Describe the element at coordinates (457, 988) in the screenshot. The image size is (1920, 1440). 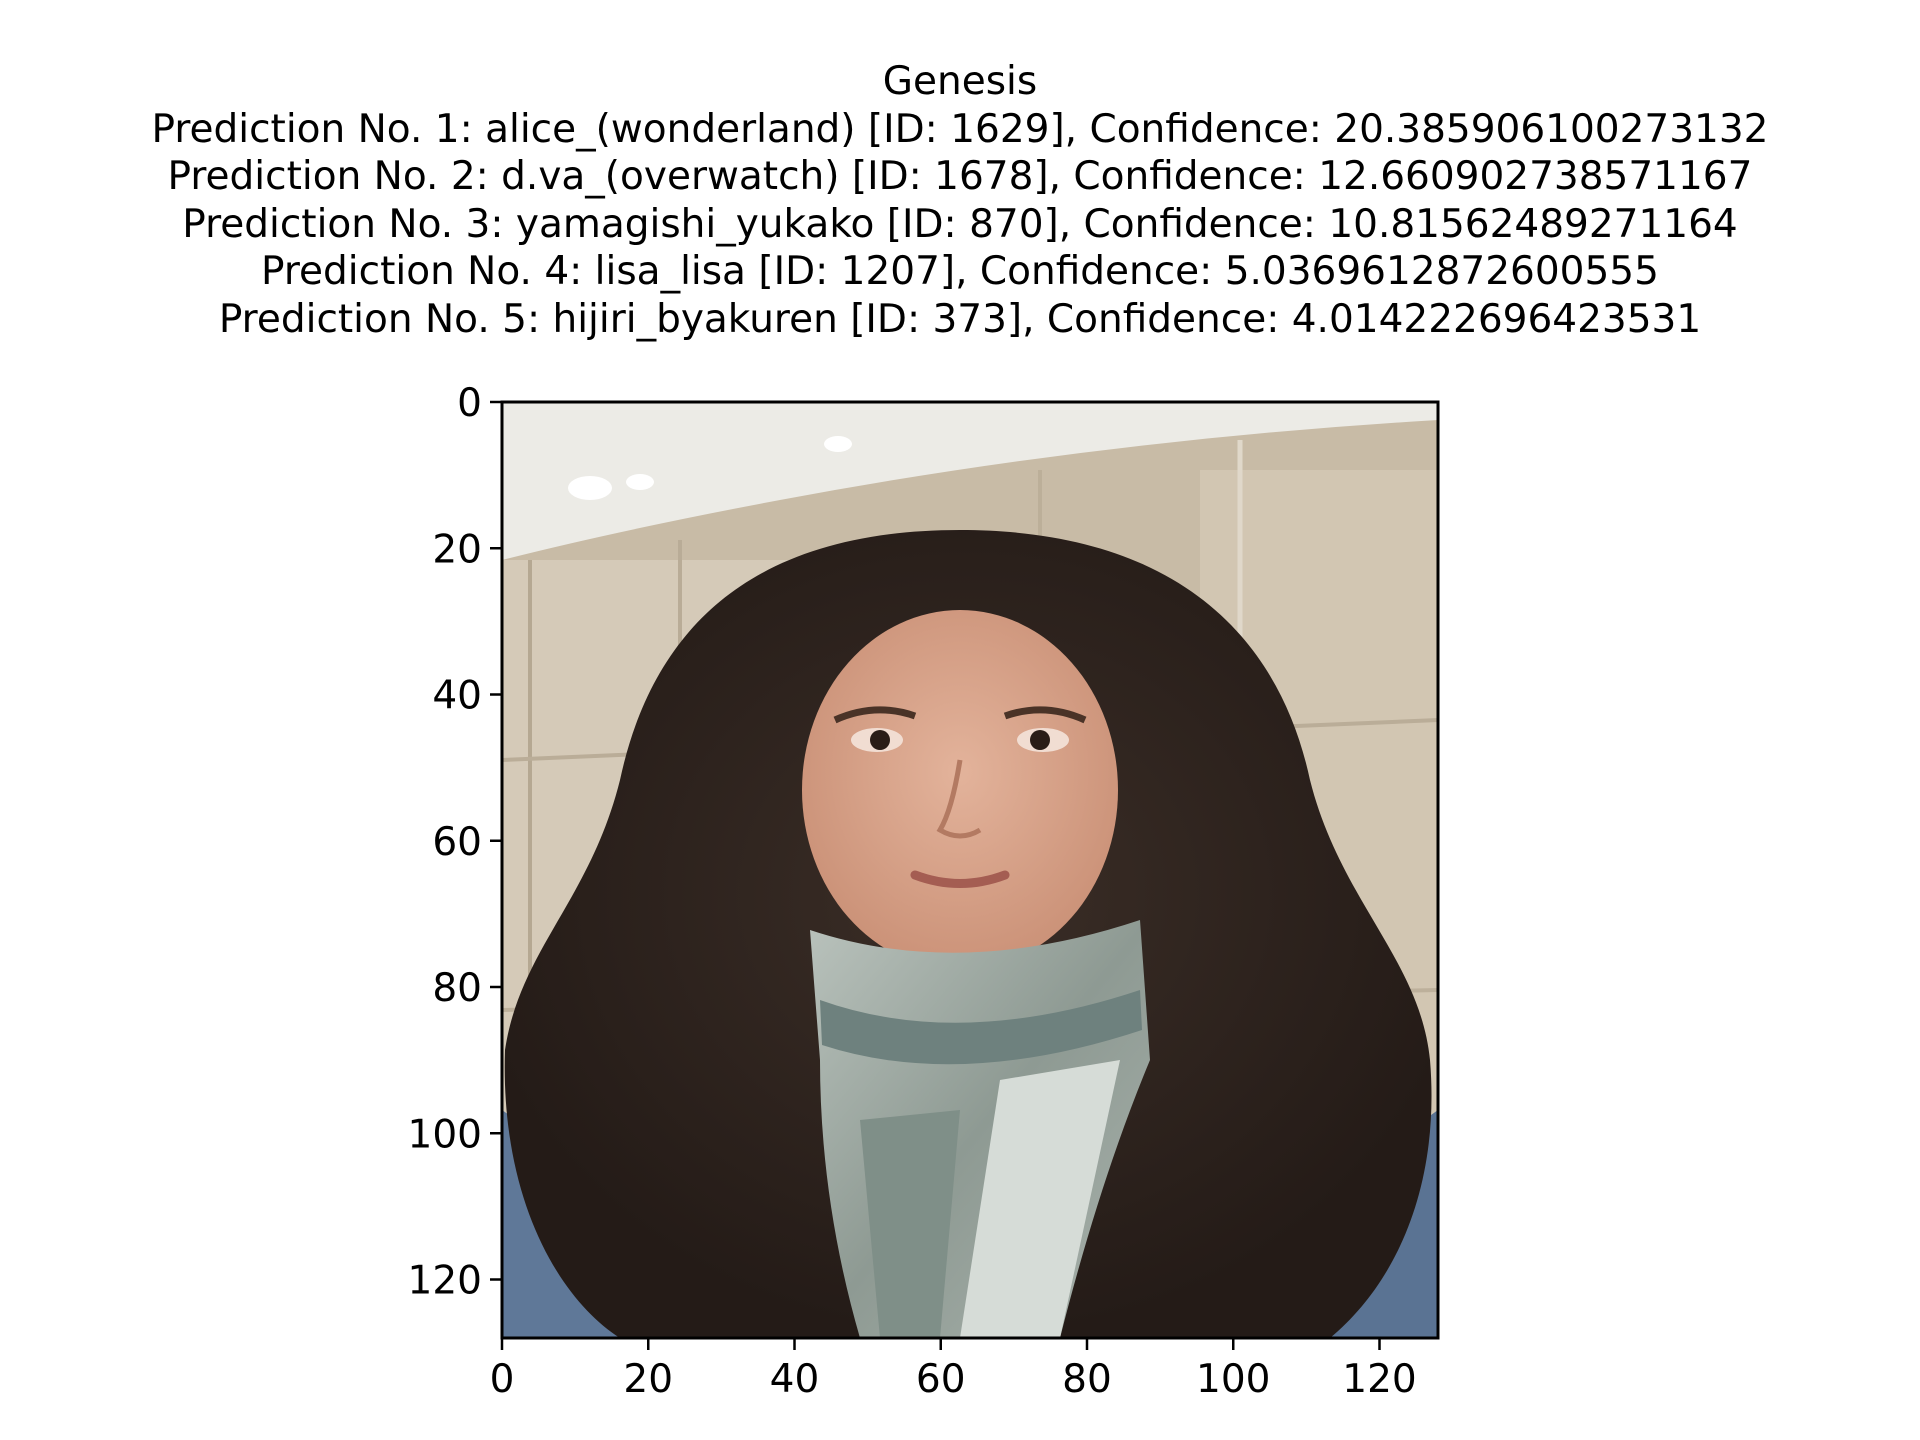
I see `y-tick-label: 80` at that location.